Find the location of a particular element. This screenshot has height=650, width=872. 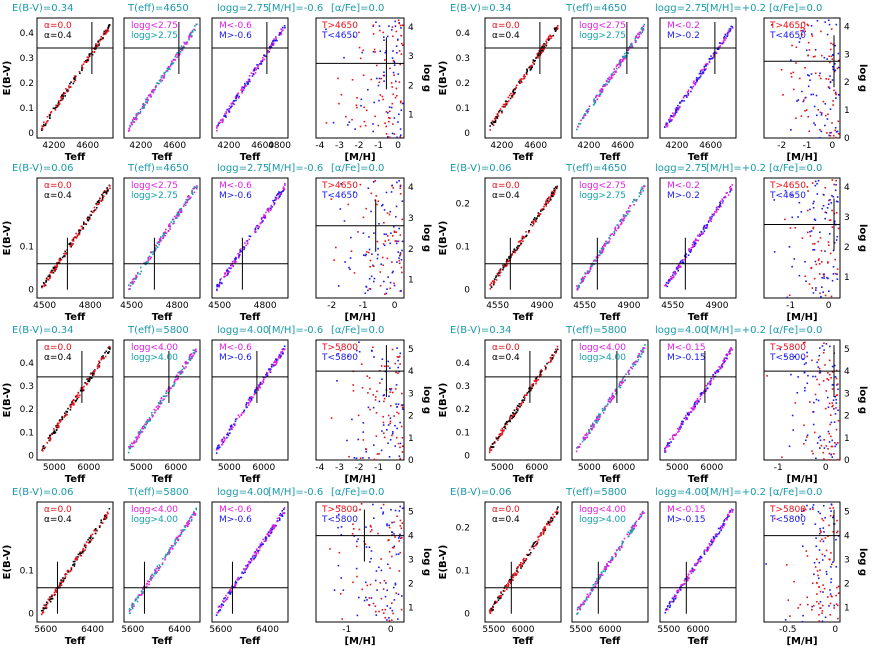

legend-entry: α=0.0 is located at coordinates (506, 348).